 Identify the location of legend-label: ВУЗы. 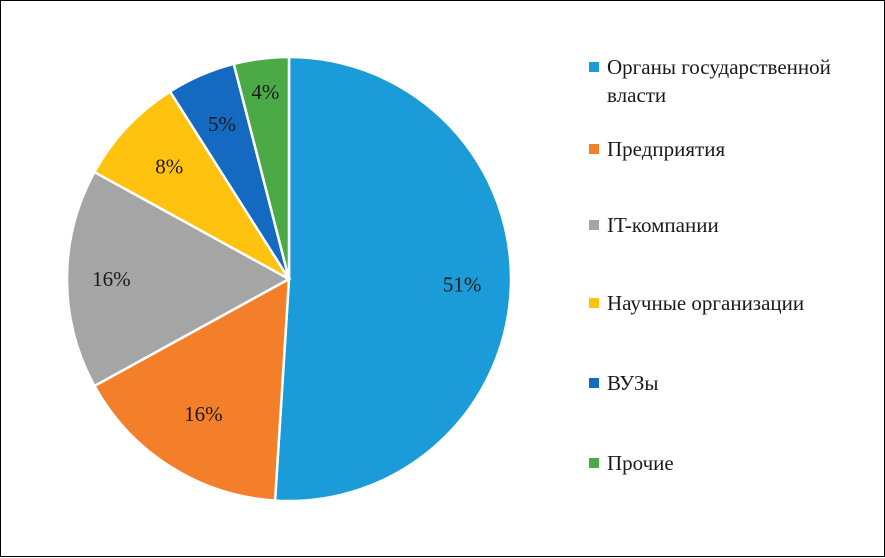
(633, 383).